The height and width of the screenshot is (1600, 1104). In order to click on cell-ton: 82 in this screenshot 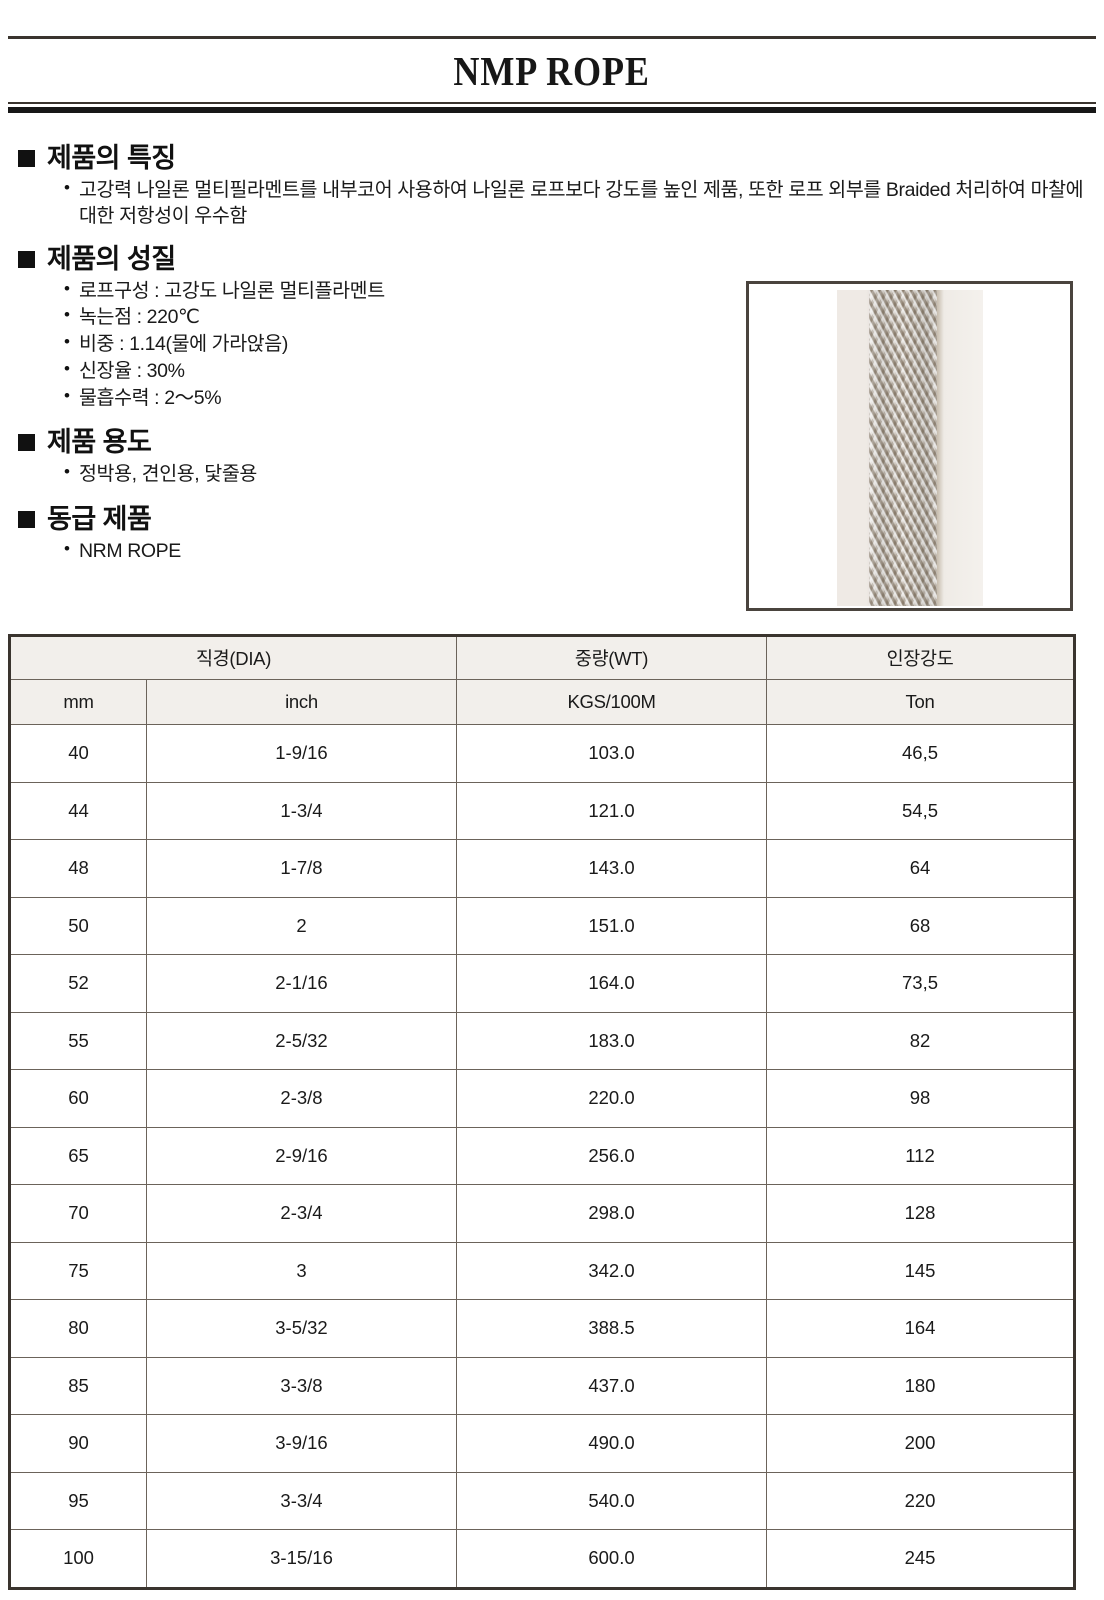, I will do `click(921, 1040)`.